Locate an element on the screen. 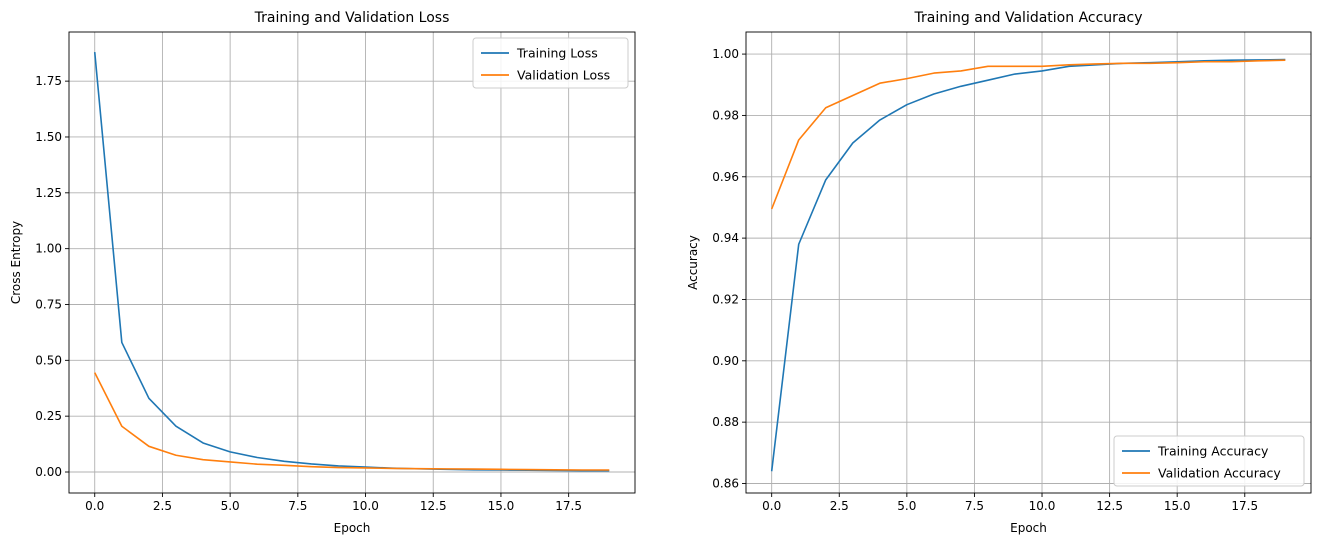 This screenshot has height=549, width=1320. y-tick-label: 0.75 is located at coordinates (48, 304).